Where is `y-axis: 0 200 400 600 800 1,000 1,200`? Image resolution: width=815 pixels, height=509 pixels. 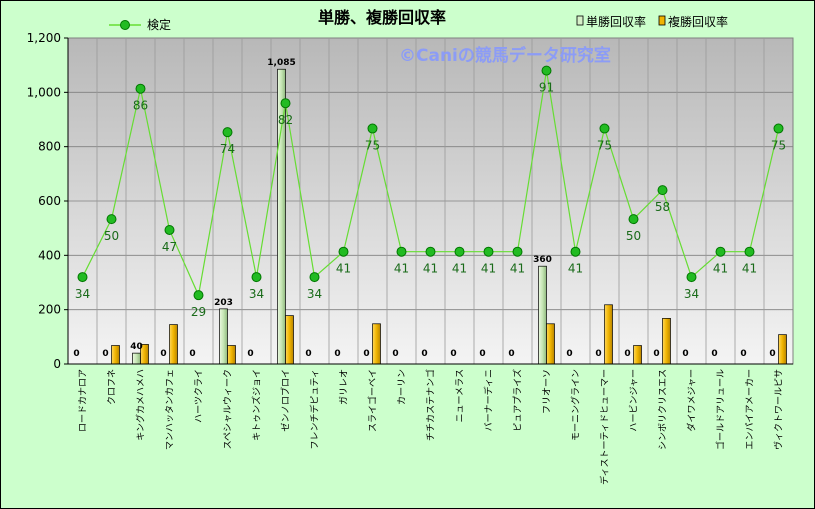 y-axis: 0 200 400 600 800 1,000 1,200 is located at coordinates (48, 201).